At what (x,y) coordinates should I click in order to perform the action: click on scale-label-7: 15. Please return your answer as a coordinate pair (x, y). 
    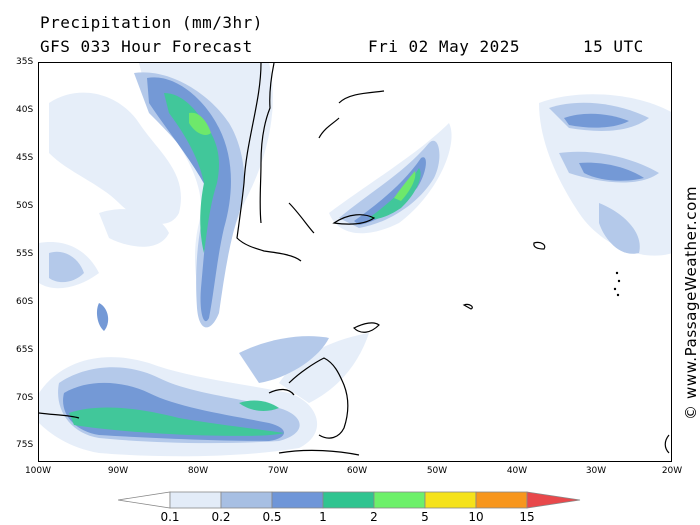
    Looking at the image, I should click on (527, 517).